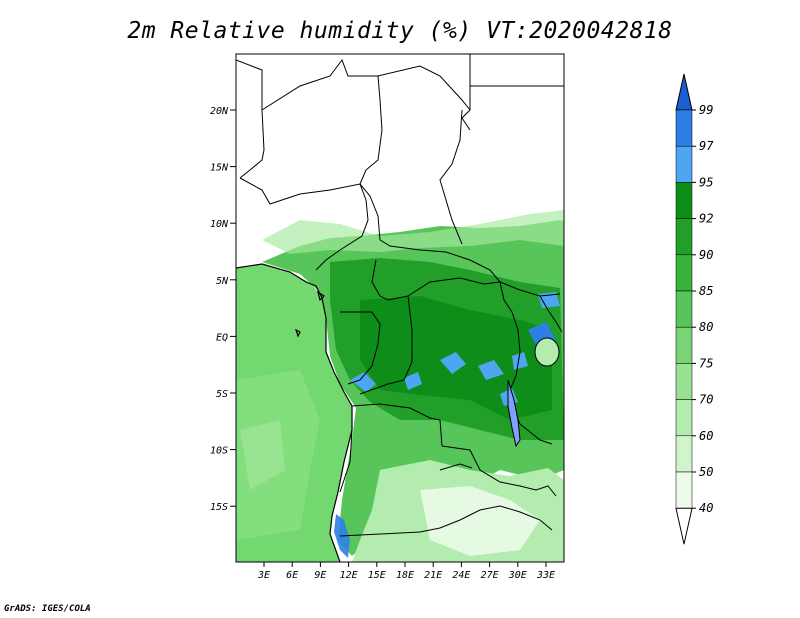 Image resolution: width=800 pixels, height=618 pixels. I want to click on ocean-pale-patch, so click(262, 455).